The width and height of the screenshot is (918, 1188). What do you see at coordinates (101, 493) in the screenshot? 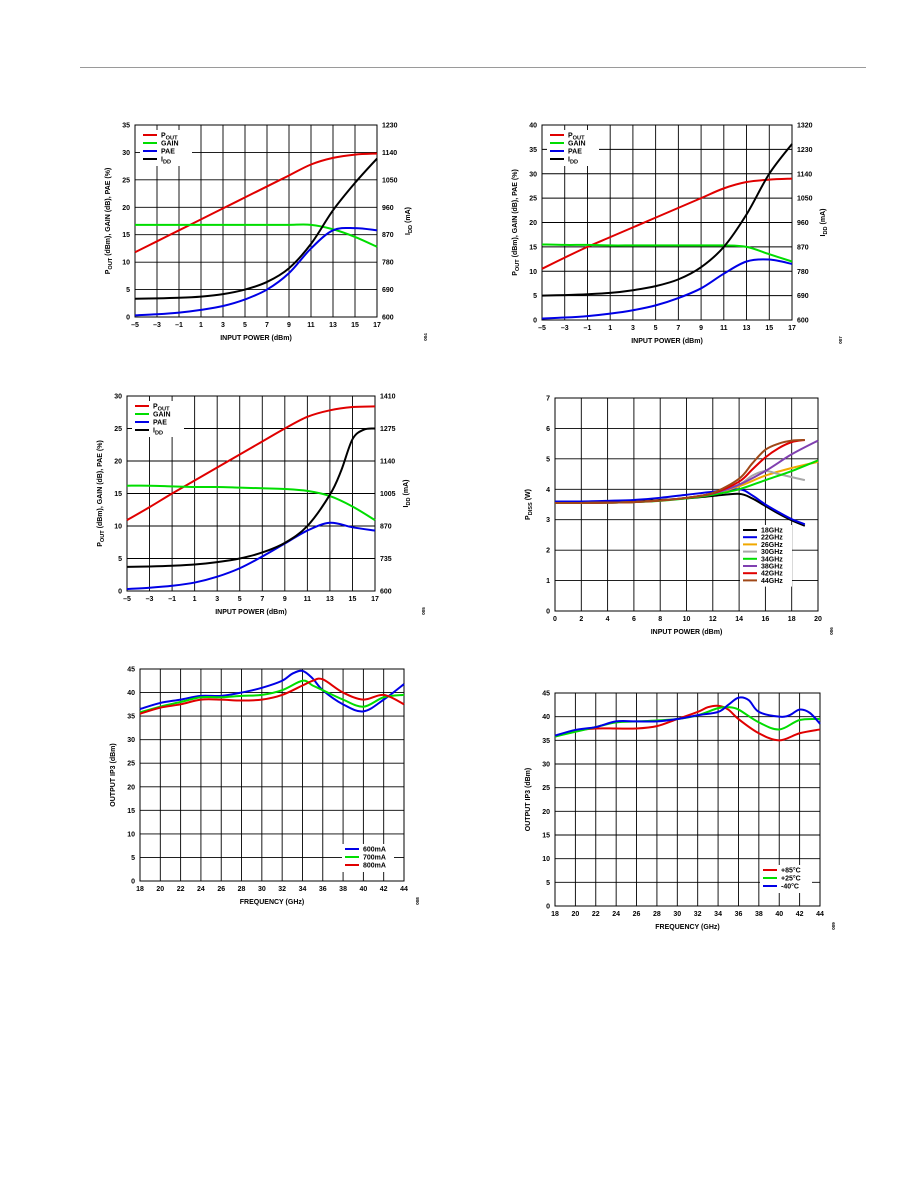
I see `y-axis-label: POUT (dBm), GAIN (dB), PAE (%)` at bounding box center [101, 493].